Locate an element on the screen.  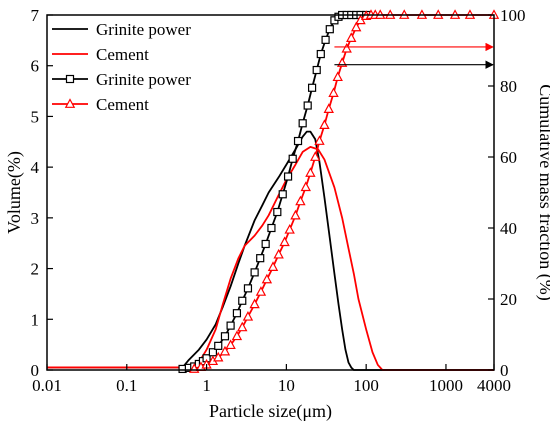
y-right-tick-label: 80 is located at coordinates (508, 86).